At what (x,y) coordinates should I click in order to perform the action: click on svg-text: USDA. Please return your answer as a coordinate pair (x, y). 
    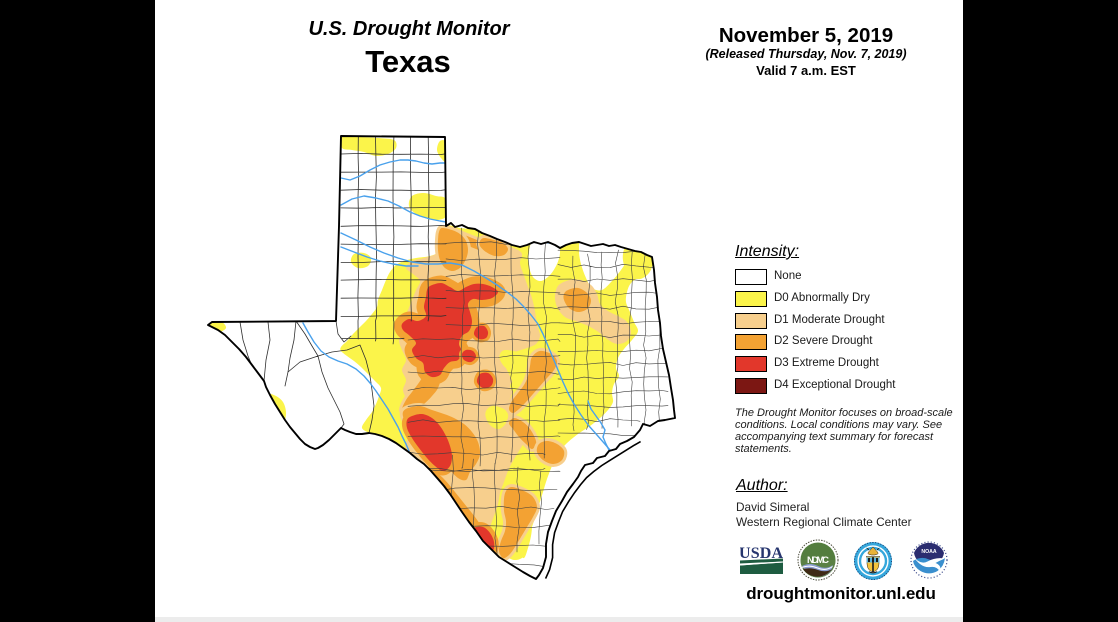
    Looking at the image, I should click on (761, 553).